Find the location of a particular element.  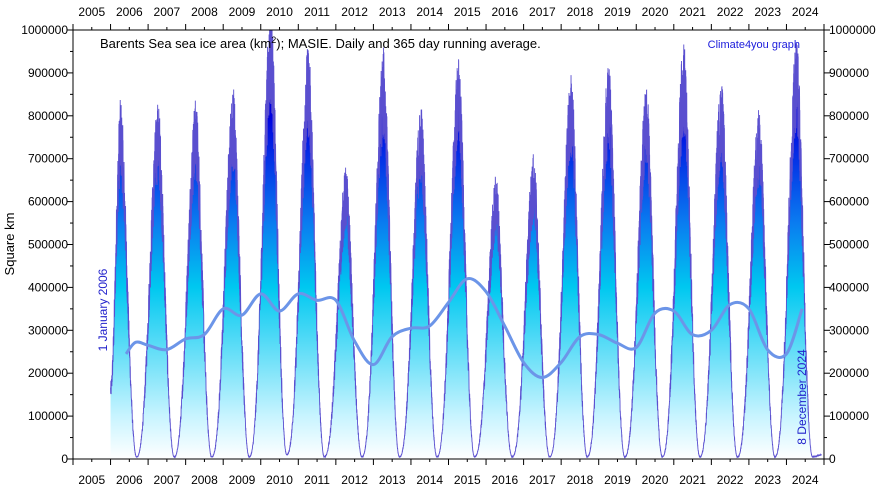

x-tick-label-top: 2006 is located at coordinates (129, 12).